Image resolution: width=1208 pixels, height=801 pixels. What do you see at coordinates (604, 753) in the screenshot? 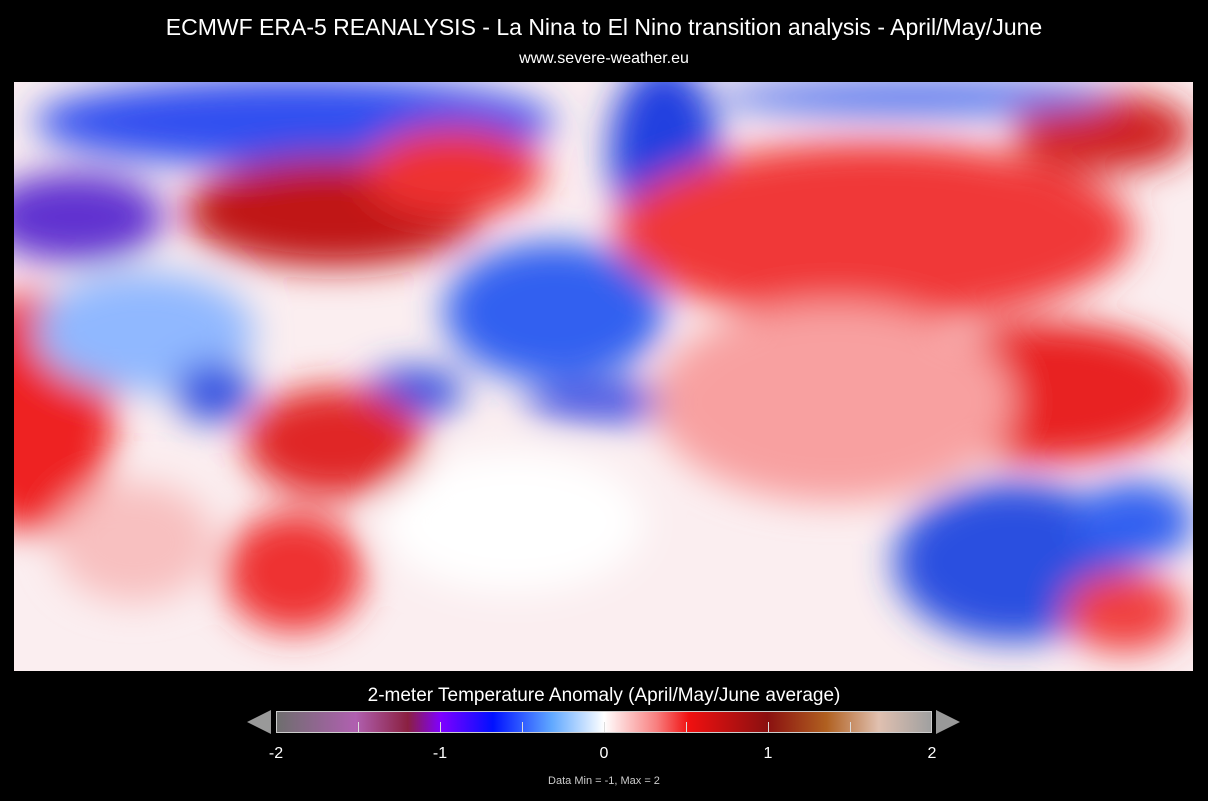
I see `colorbar-tick-label: 0` at bounding box center [604, 753].